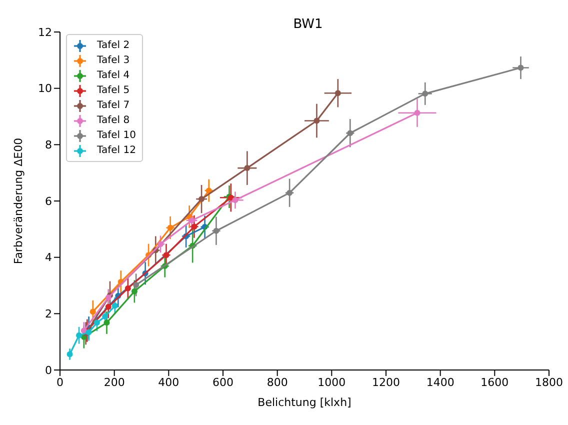 The height and width of the screenshot is (425, 568). What do you see at coordinates (113, 106) in the screenshot?
I see `legend-label: Tafel 7` at bounding box center [113, 106].